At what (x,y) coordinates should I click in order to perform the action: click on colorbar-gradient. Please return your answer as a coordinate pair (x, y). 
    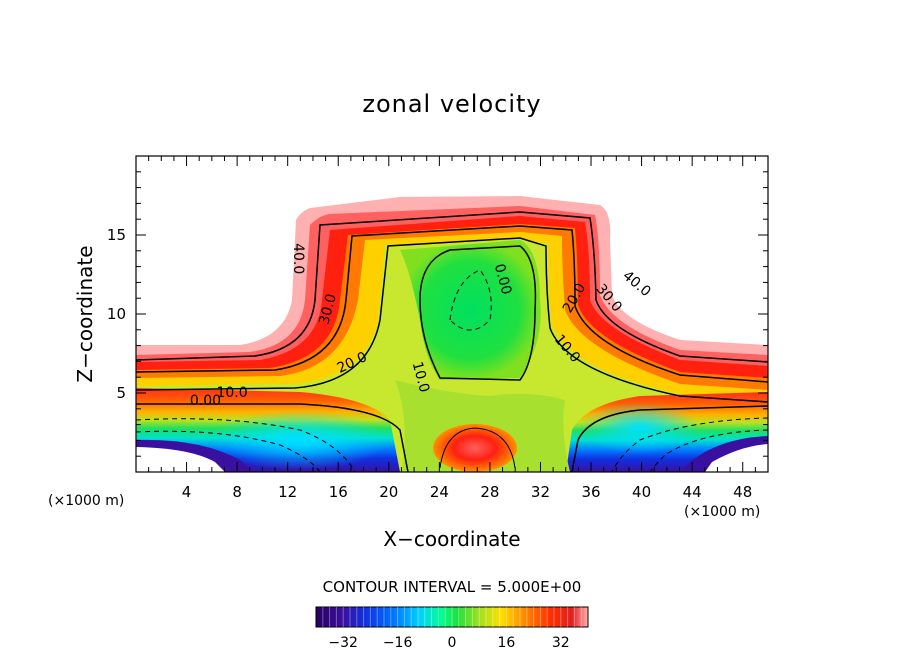
    Looking at the image, I should click on (452, 617).